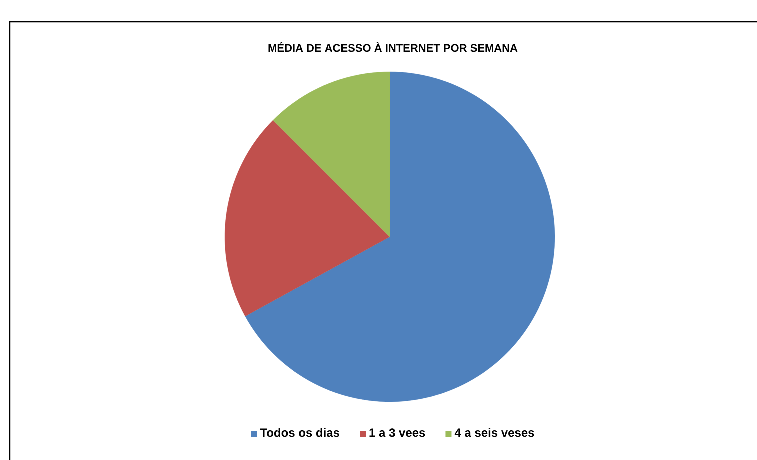  What do you see at coordinates (300, 433) in the screenshot?
I see `legend-label: Todos os dias` at bounding box center [300, 433].